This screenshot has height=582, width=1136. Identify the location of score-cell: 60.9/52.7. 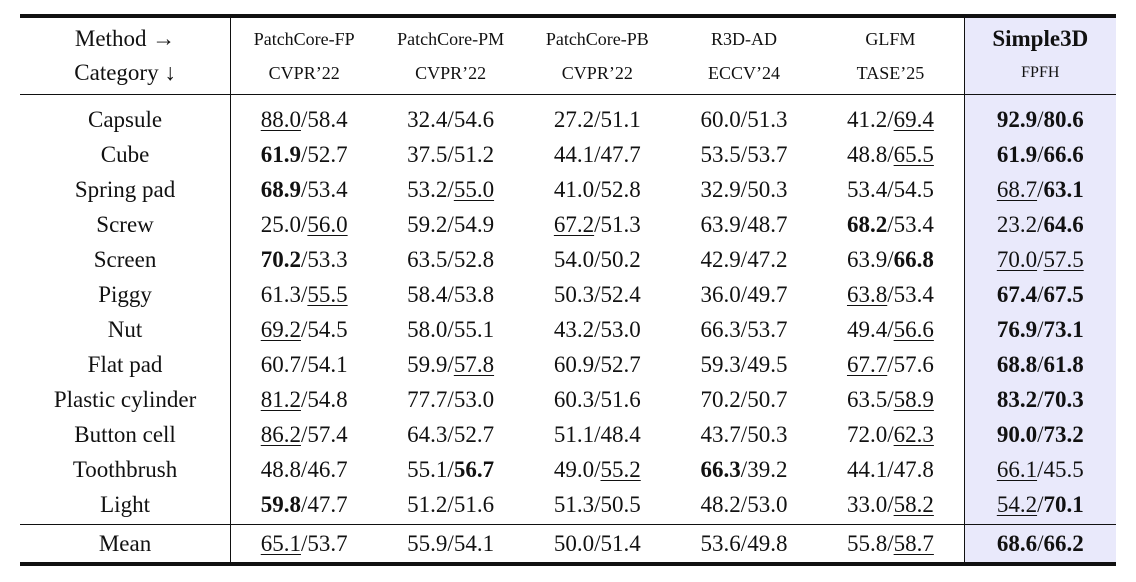
(597, 364).